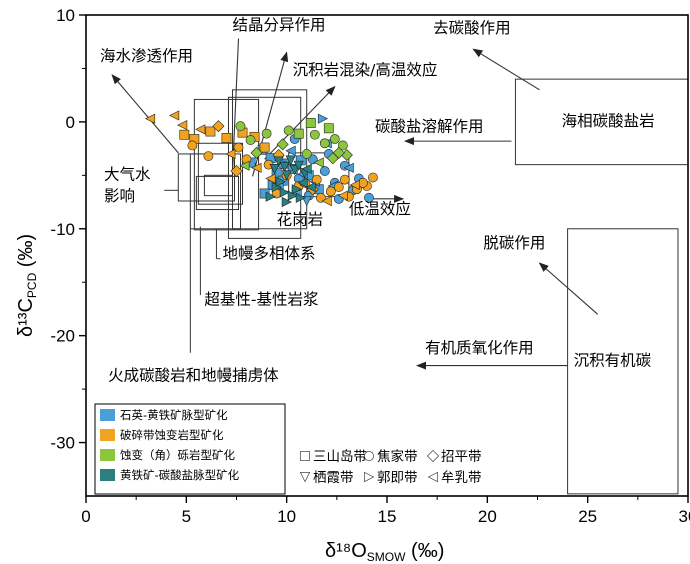 The width and height of the screenshot is (690, 564). What do you see at coordinates (397, 456) in the screenshot?
I see `legend-belt-label-1: 焦家带` at bounding box center [397, 456].